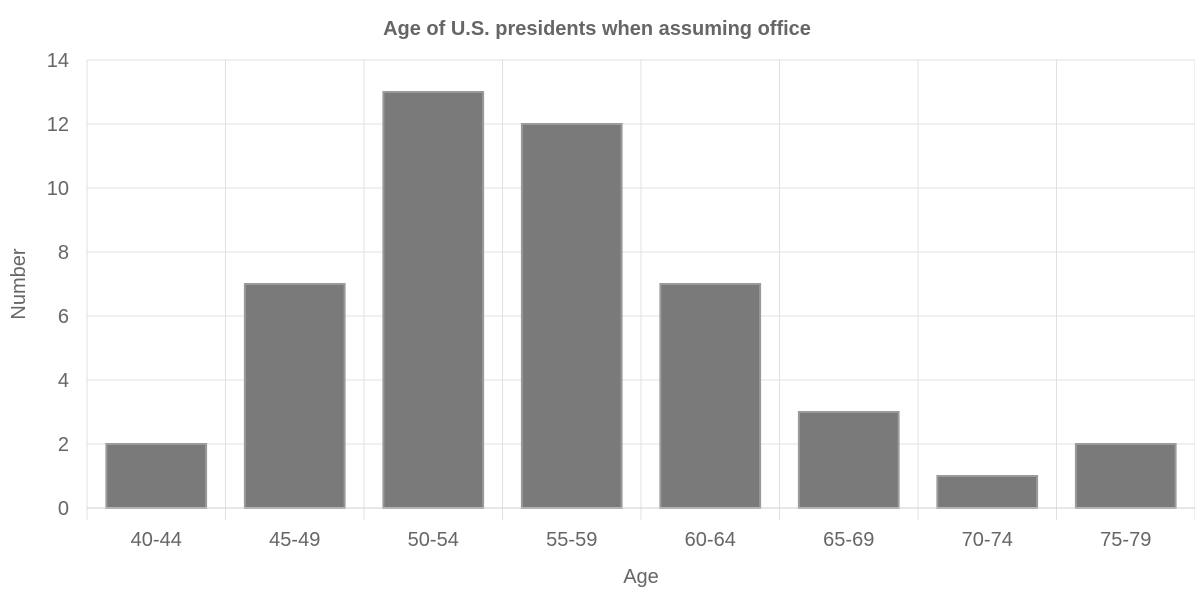  Describe the element at coordinates (1125, 540) in the screenshot. I see `x-tick-label: 75-79` at that location.